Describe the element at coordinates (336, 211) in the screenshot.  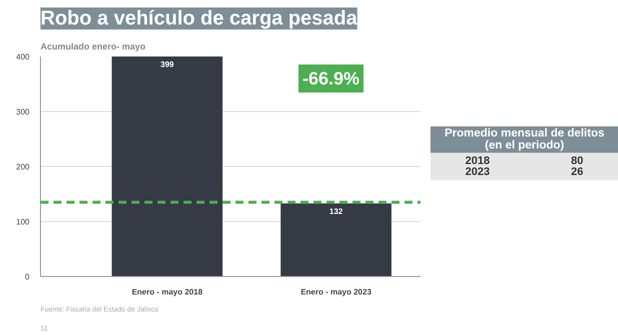
I see `data-label: 132` at that location.